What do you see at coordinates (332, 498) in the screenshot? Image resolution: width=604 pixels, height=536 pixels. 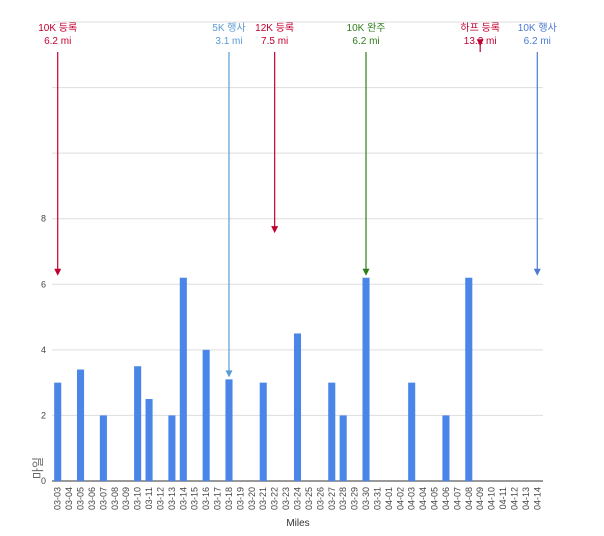 I see `x-tick-label: 03-27` at bounding box center [332, 498].